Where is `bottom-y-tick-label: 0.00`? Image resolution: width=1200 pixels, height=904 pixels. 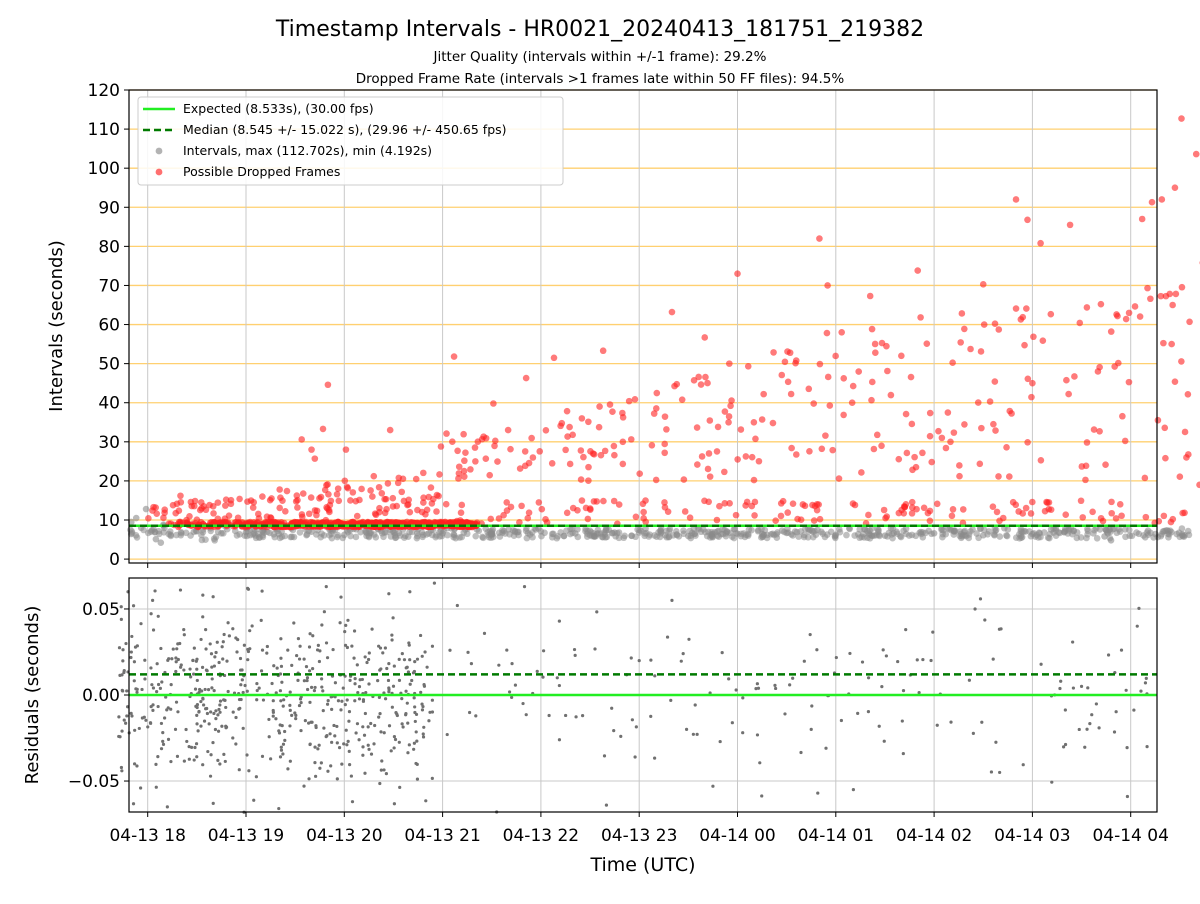 bottom-y-tick-label: 0.00 is located at coordinates (101, 696).